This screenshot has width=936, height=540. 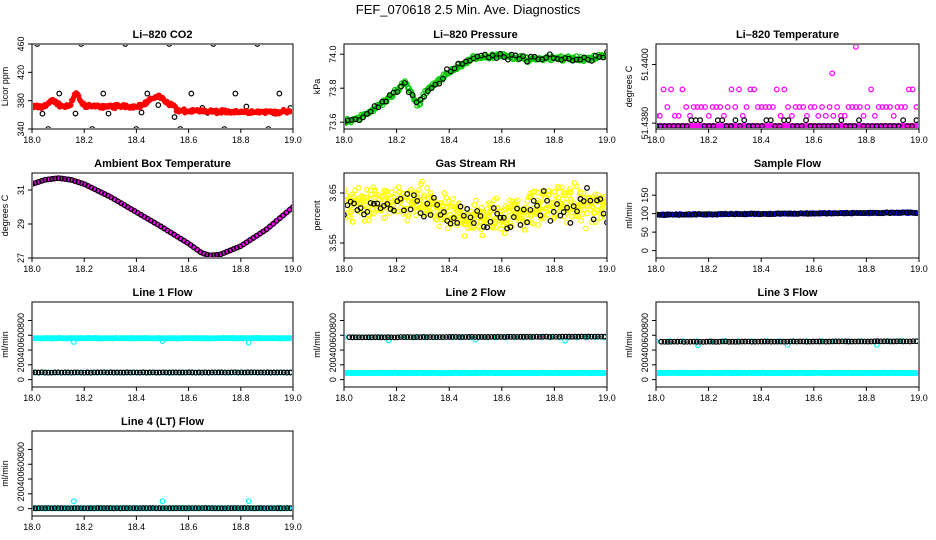 What do you see at coordinates (5, 215) in the screenshot?
I see `y-axis-label: degrees C` at bounding box center [5, 215].